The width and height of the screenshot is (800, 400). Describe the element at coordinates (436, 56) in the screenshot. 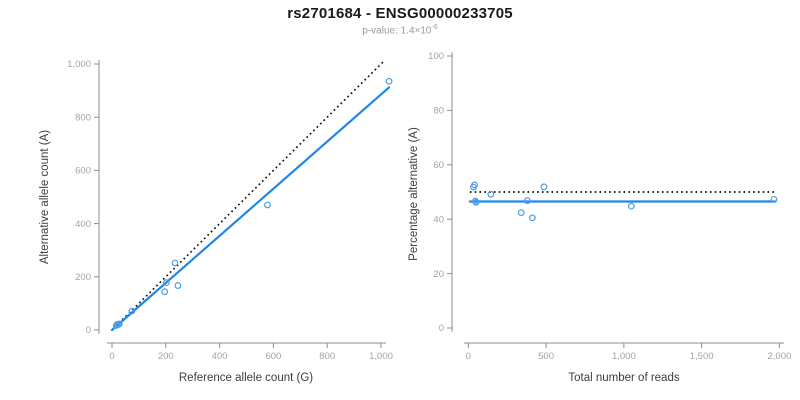

I see `y-tick-label: 100` at that location.